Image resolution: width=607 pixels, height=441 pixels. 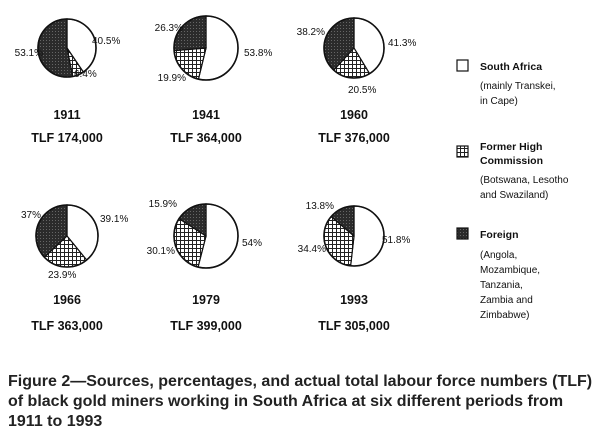 What do you see at coordinates (67, 300) in the screenshot?
I see `year-label: 1966` at bounding box center [67, 300].